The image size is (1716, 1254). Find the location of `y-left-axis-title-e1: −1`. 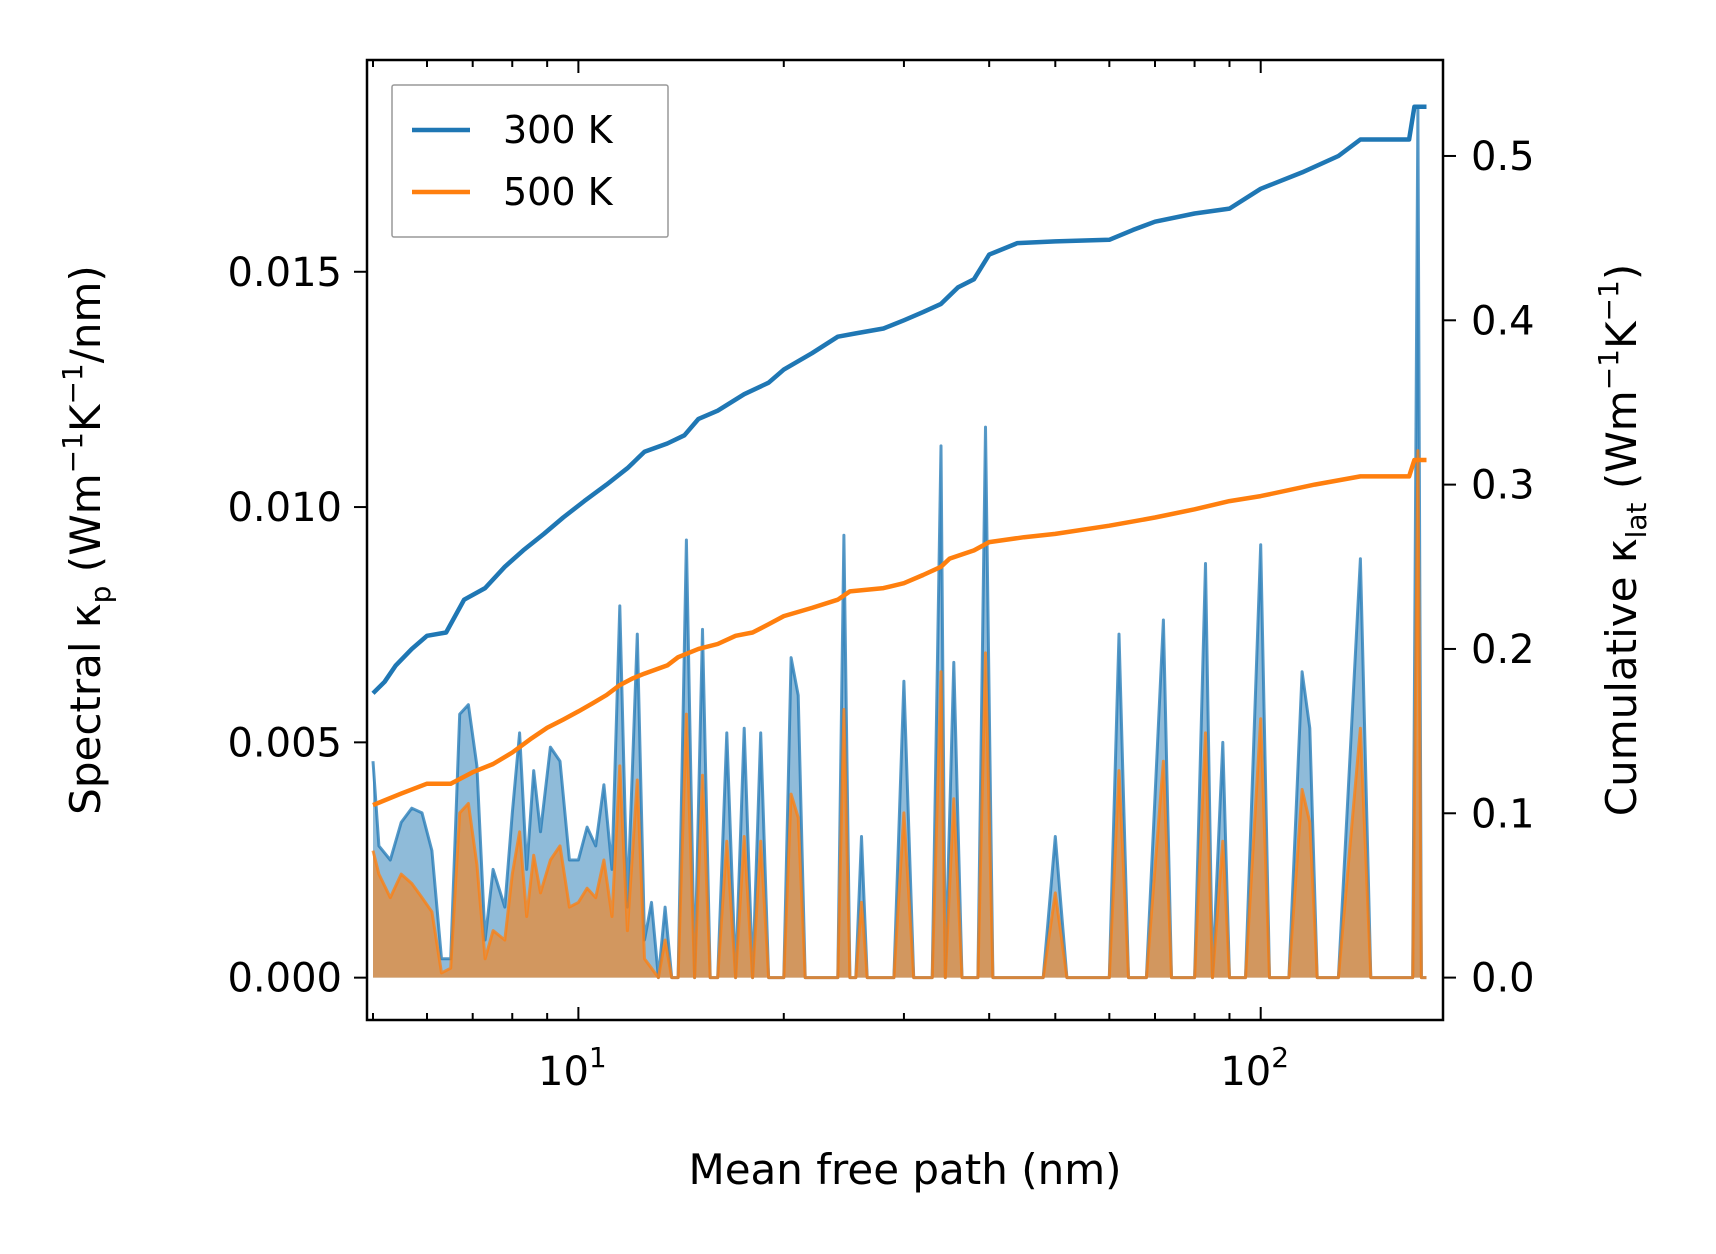

y-left-axis-title-e1: −1 is located at coordinates (72, 452).